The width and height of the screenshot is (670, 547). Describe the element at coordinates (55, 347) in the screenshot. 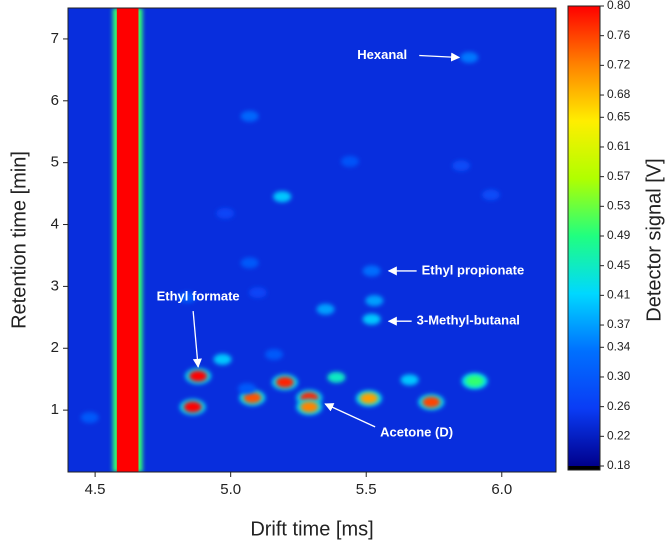

I see `y-tick-label: 2` at that location.